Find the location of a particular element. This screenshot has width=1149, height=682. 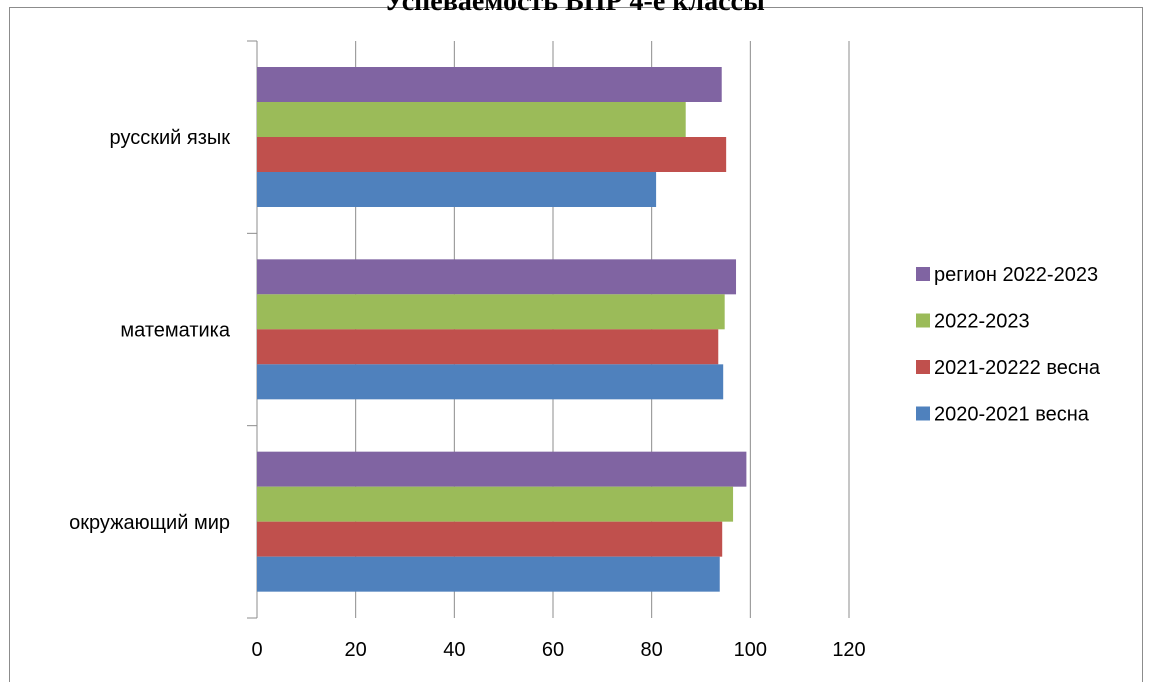

x-tick-label: 40 is located at coordinates (454, 650).